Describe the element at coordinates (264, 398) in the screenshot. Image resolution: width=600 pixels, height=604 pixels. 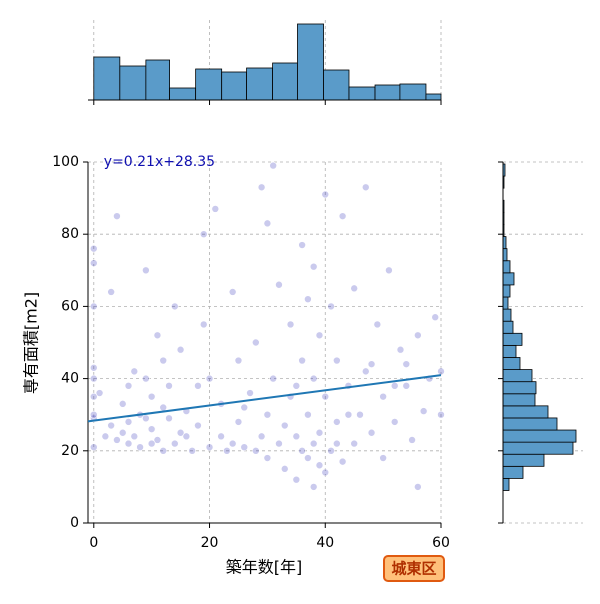
I see `fit-line` at that location.